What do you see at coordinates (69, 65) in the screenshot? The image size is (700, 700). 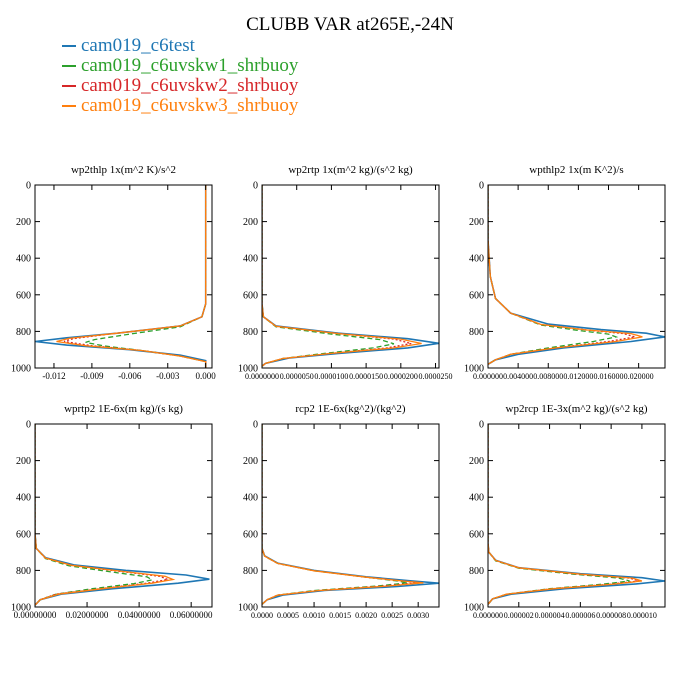 I see `legend-swatch-uvskw1` at bounding box center [69, 65].